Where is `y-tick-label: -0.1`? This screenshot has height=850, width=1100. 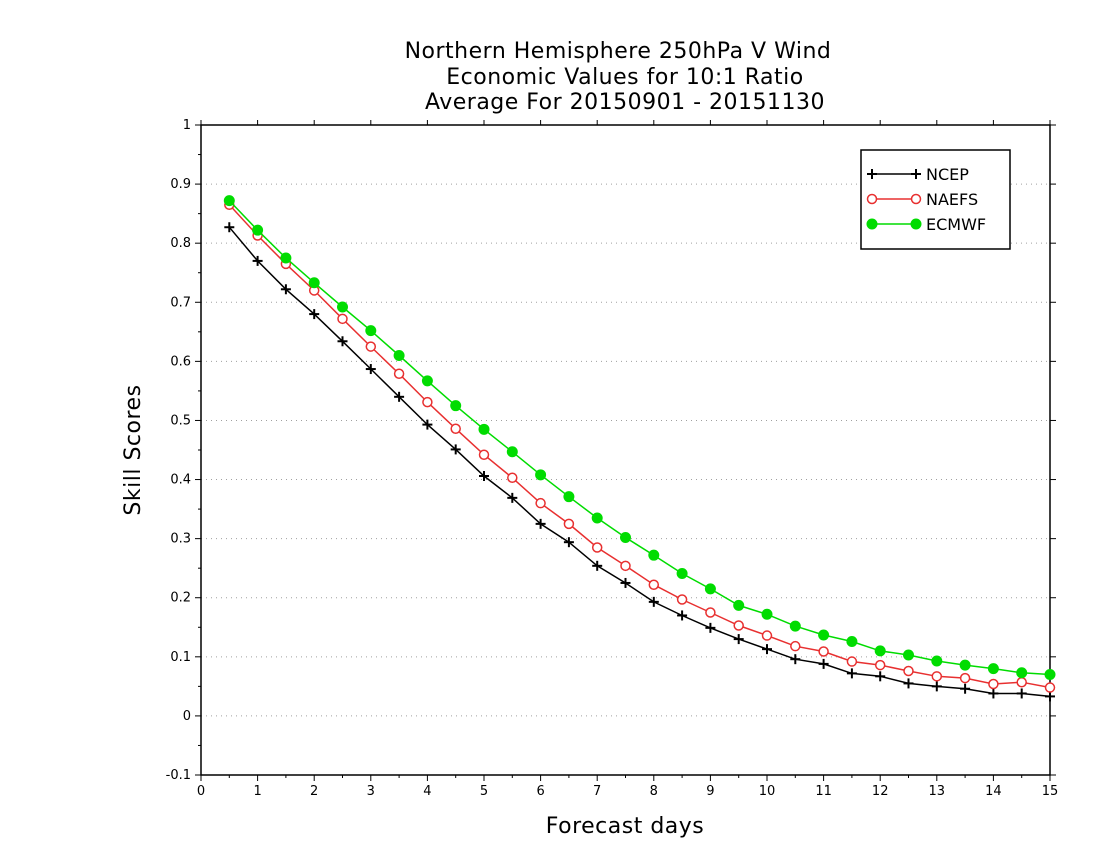 y-tick-label: -0.1 is located at coordinates (178, 775).